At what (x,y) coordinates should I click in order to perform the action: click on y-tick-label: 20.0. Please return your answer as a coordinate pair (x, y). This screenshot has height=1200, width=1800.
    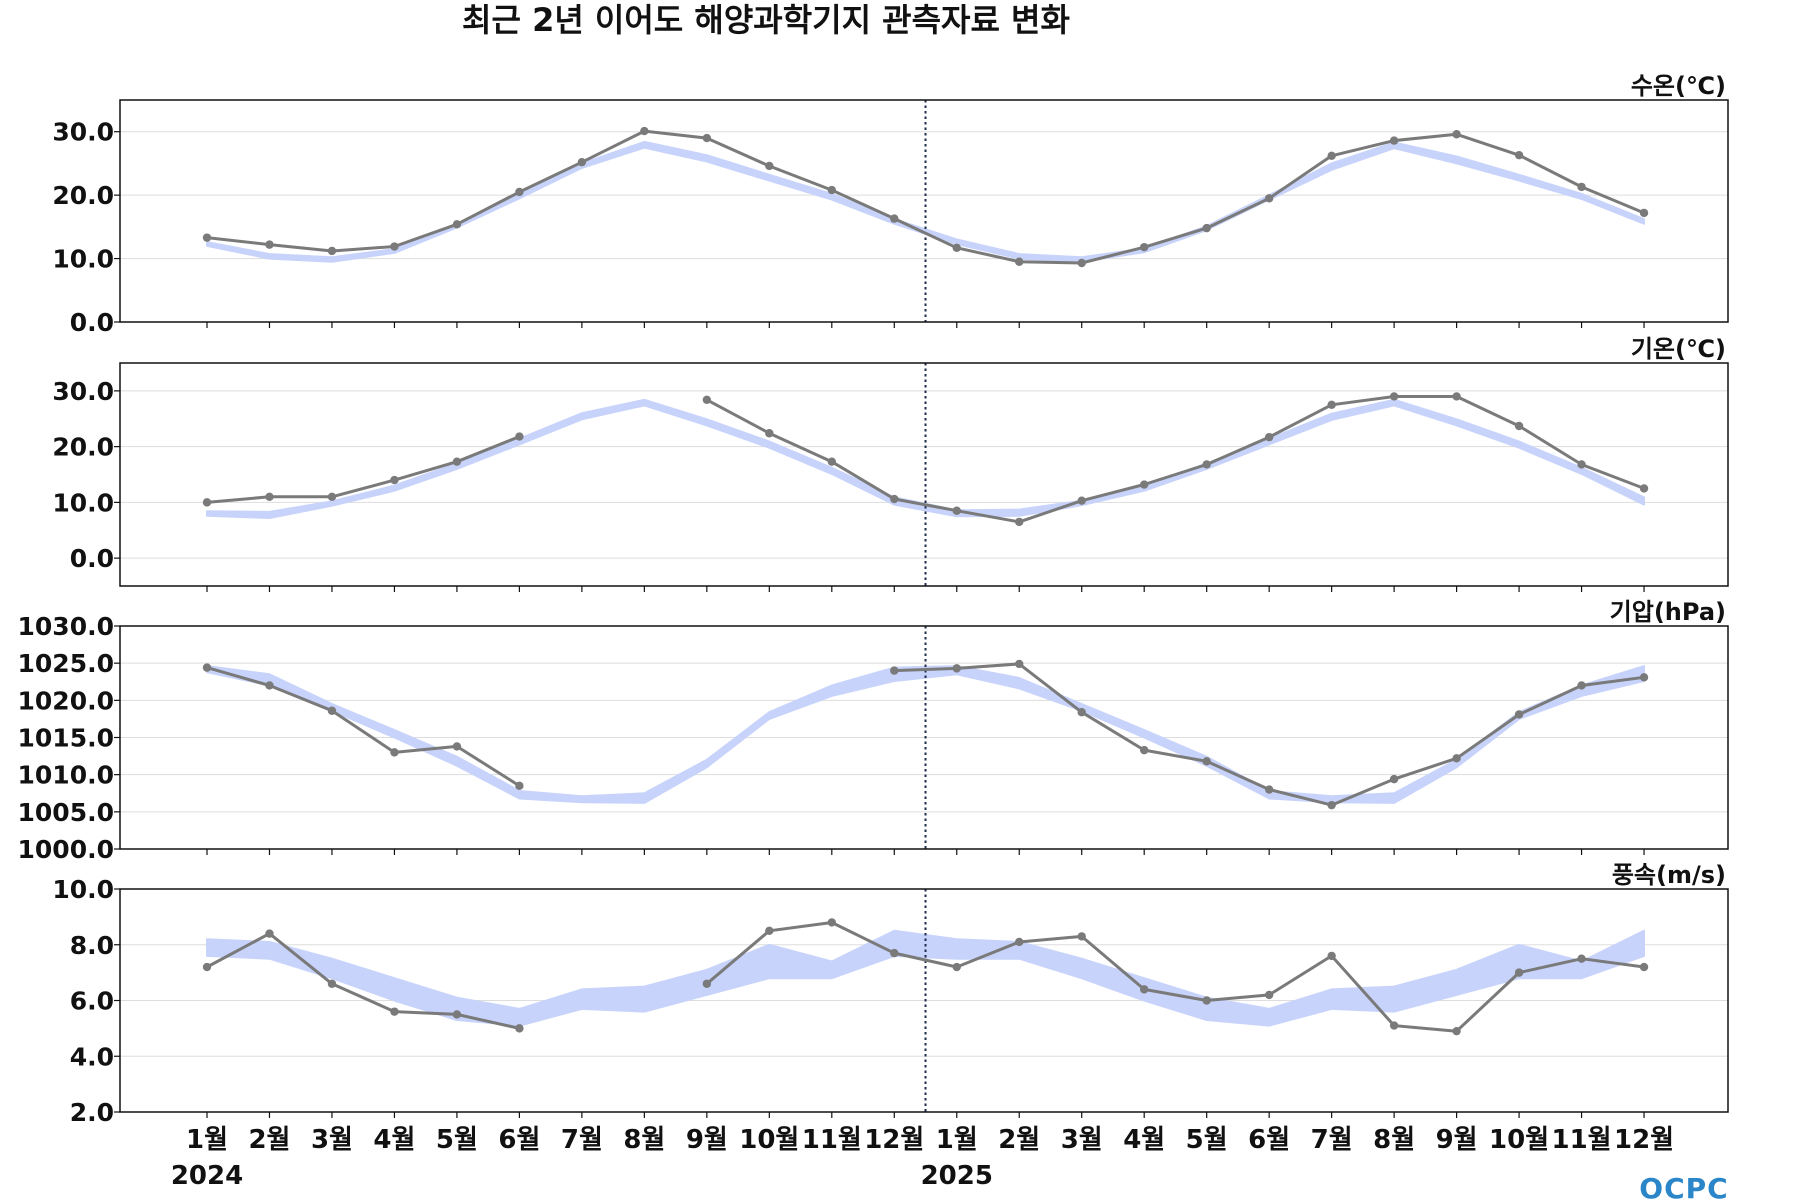
    Looking at the image, I should click on (83, 195).